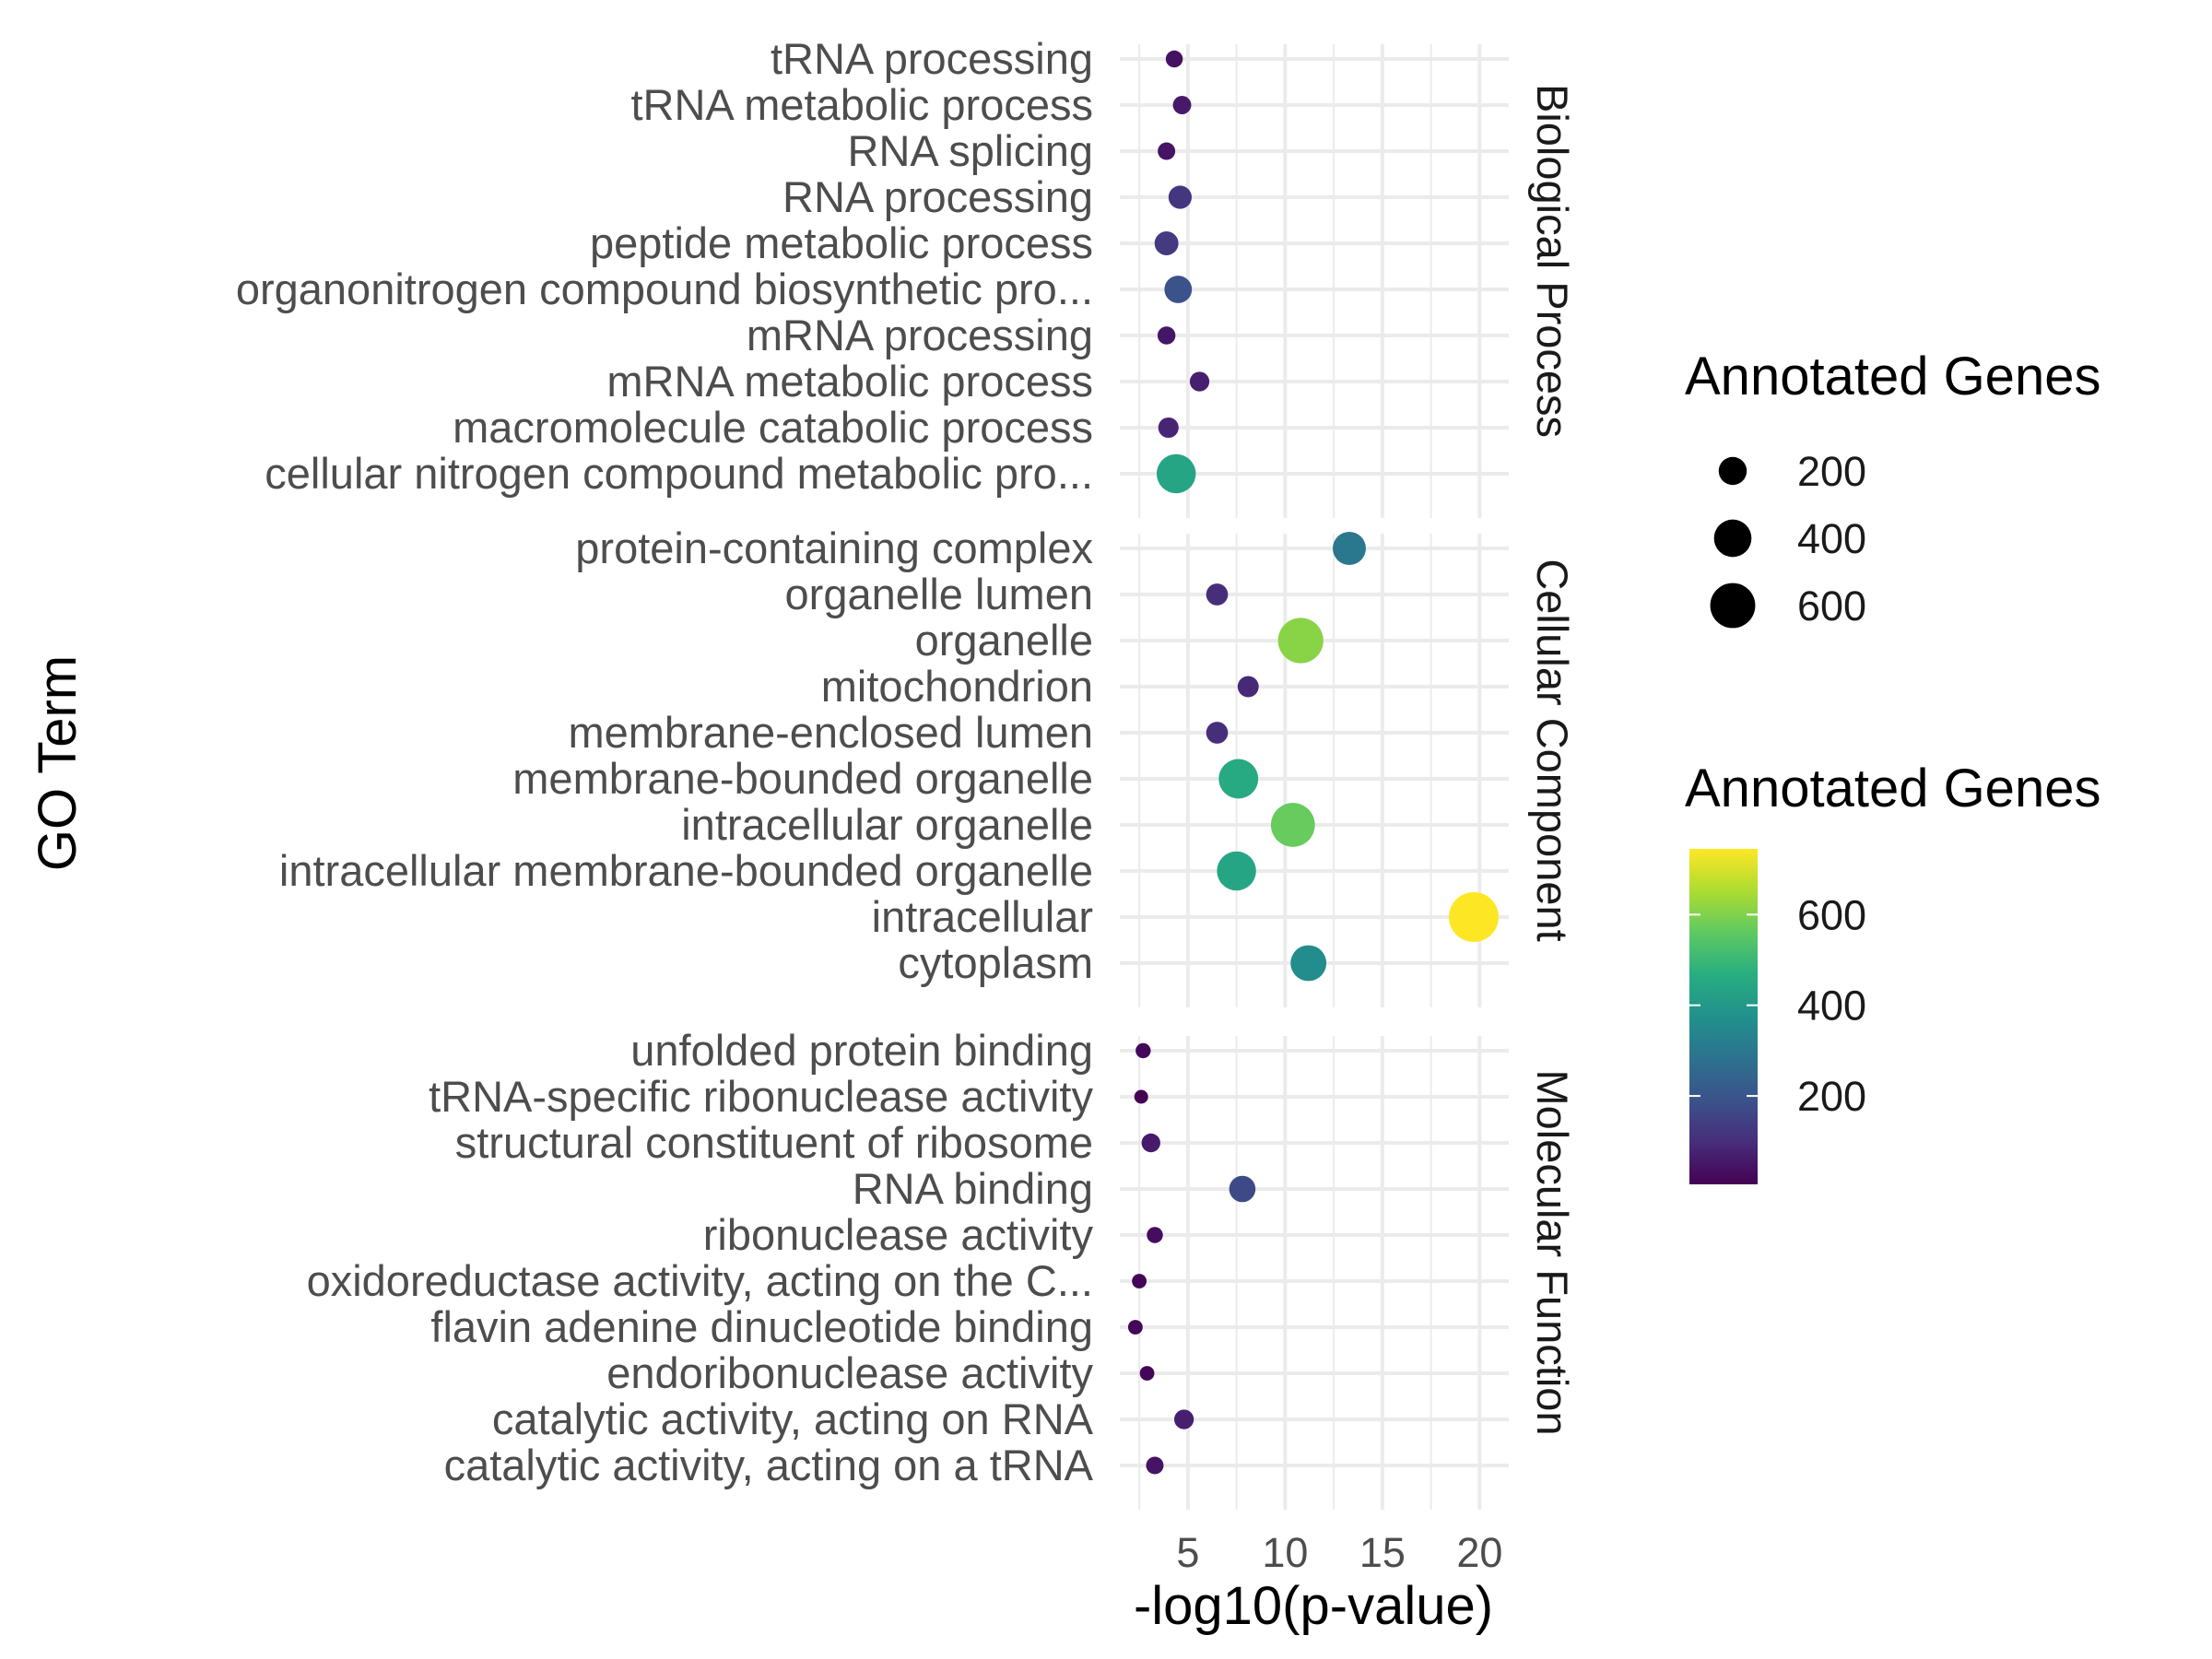 The width and height of the screenshot is (2212, 1659). What do you see at coordinates (1777, 1005) in the screenshot?
I see `color-legend-ticks: 200 400 600` at bounding box center [1777, 1005].